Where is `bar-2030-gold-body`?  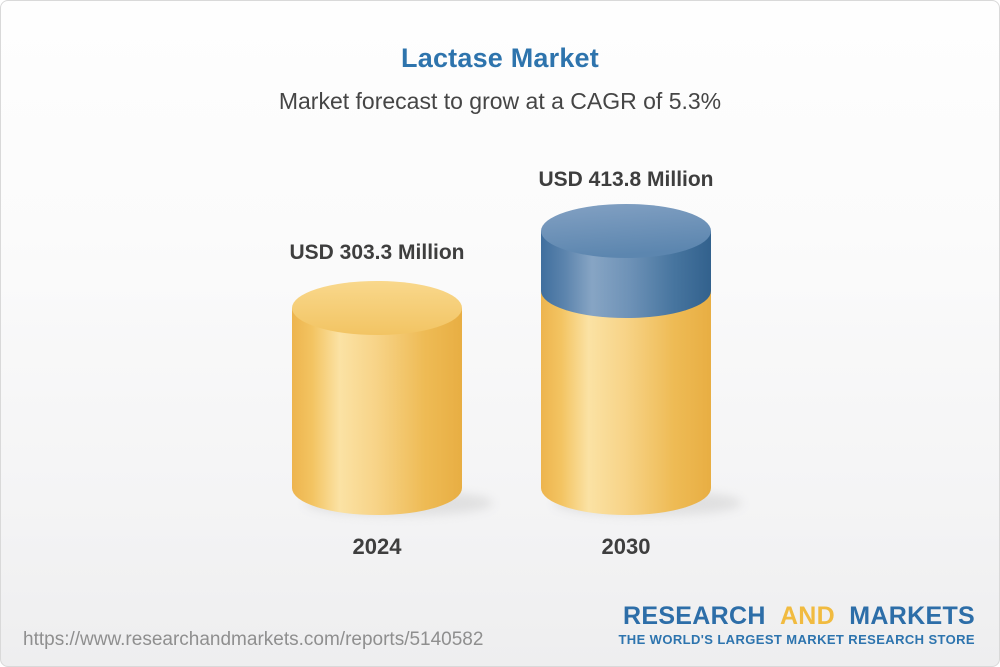
bar-2030-gold-body is located at coordinates (626, 403).